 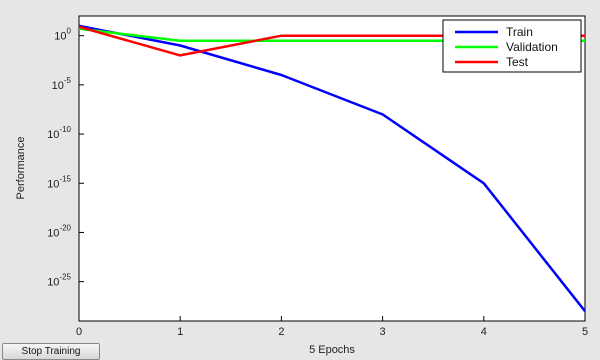 What do you see at coordinates (519, 32) in the screenshot?
I see `legend-label-train: Train` at bounding box center [519, 32].